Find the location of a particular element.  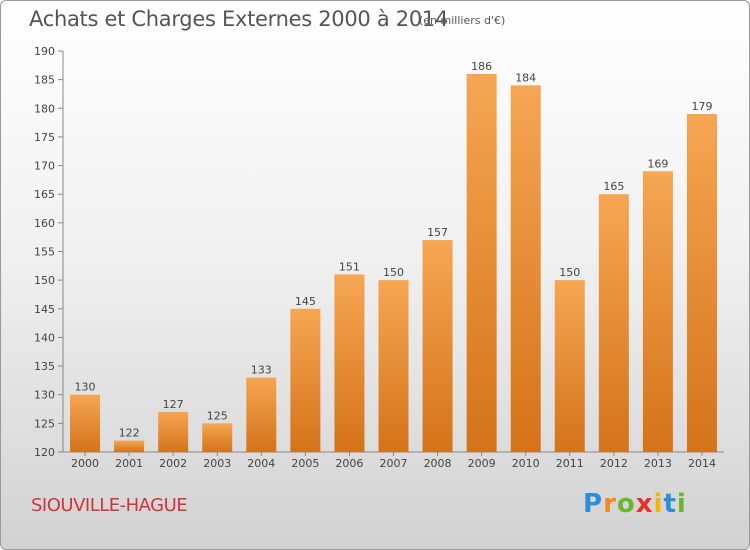

bar-2001 is located at coordinates (129, 446).